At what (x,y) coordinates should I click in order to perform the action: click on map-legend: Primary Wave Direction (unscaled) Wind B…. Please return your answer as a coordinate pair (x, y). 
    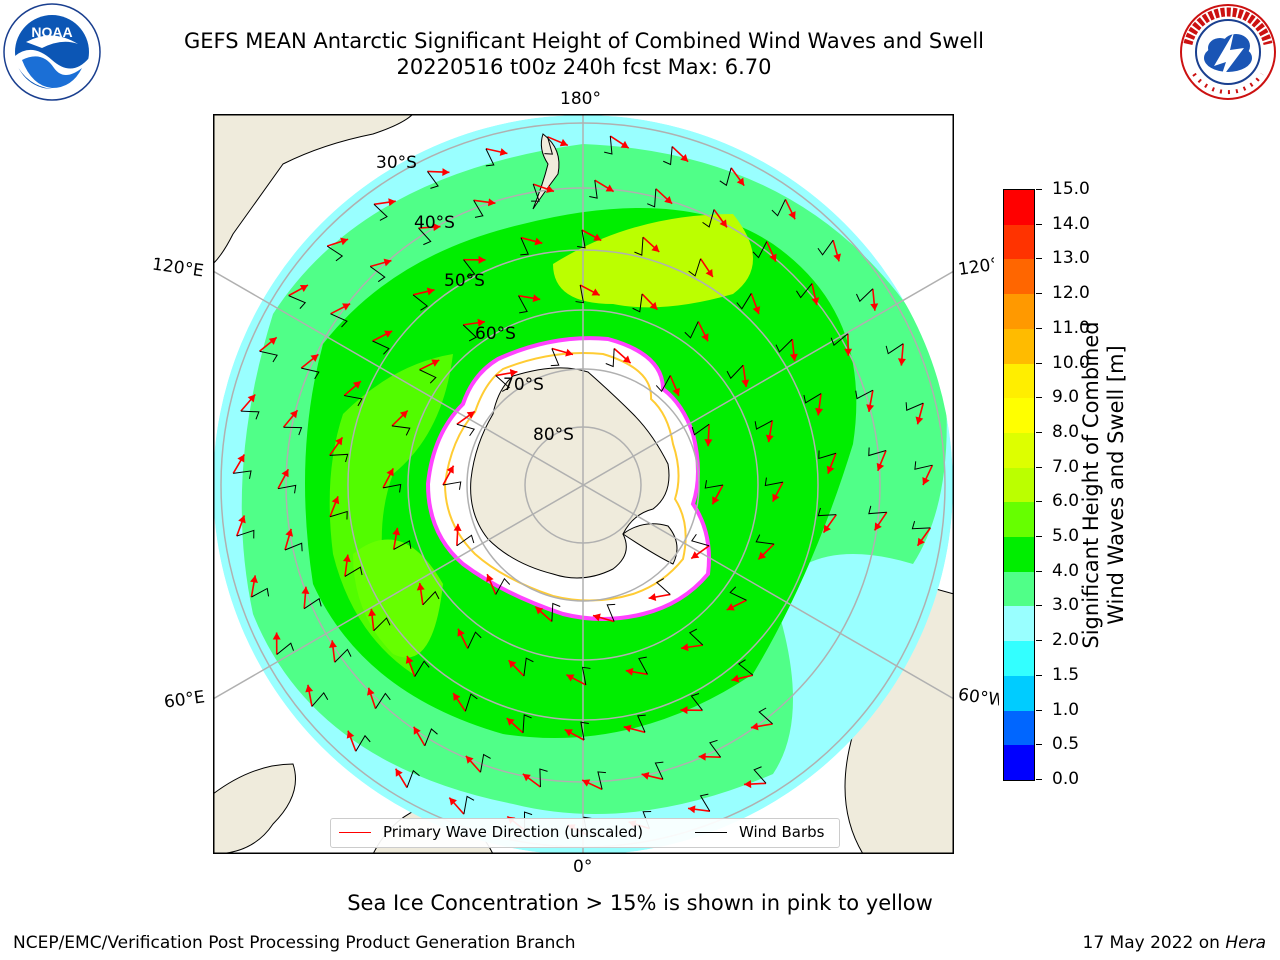
    Looking at the image, I should click on (585, 833).